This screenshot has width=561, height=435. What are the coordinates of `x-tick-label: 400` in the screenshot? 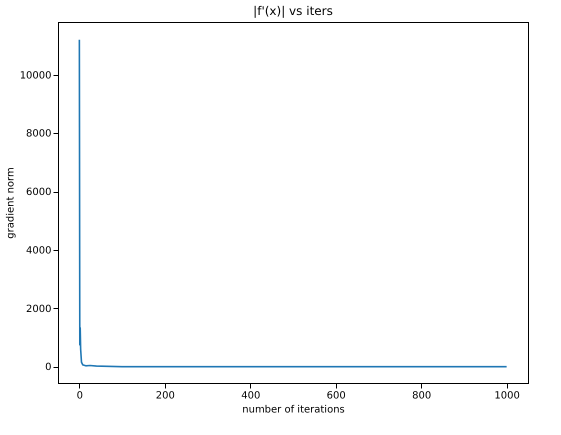 It's located at (250, 396).